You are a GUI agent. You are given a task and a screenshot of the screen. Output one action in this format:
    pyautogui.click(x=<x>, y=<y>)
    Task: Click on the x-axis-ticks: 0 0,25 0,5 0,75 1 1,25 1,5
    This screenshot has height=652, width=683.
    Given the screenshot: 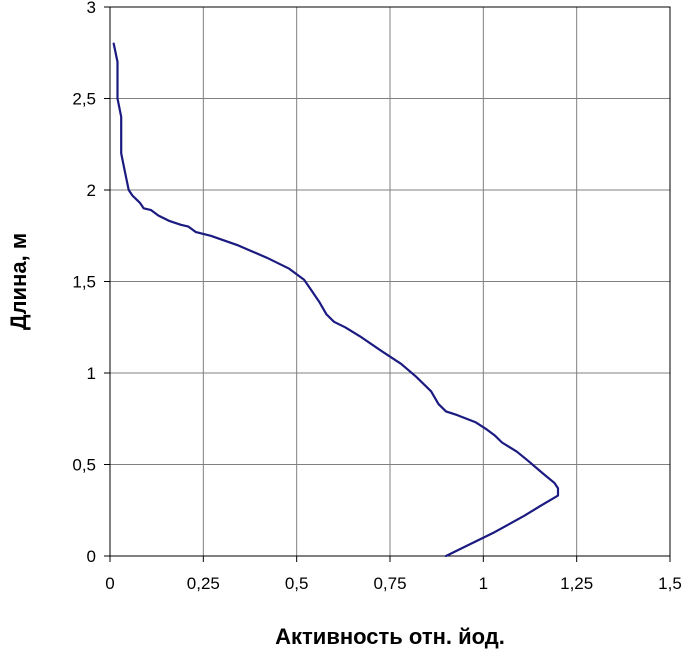 What is the action you would take?
    pyautogui.click(x=393, y=574)
    